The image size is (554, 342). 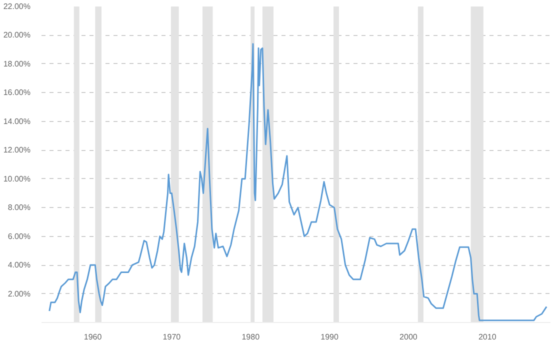 What do you see at coordinates (93, 337) in the screenshot?
I see `x-tick-label: 1960` at bounding box center [93, 337].